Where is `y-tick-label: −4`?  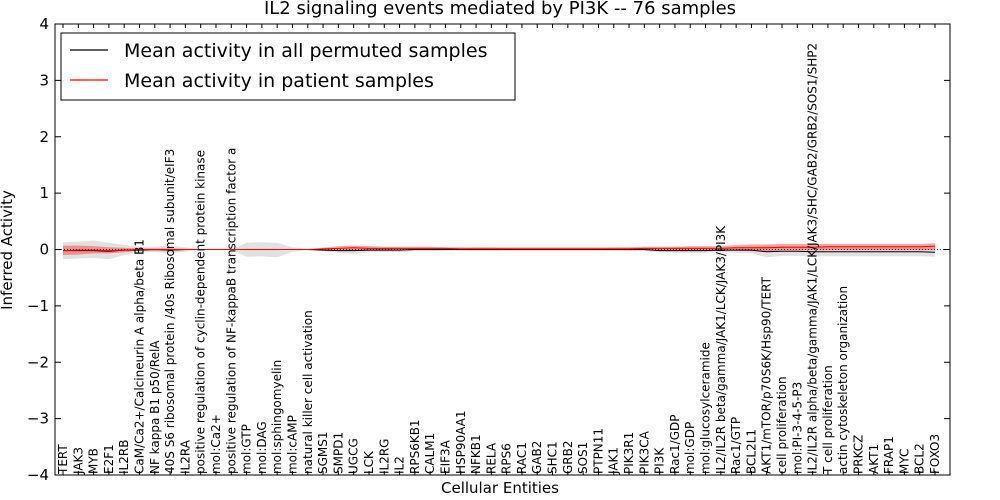
y-tick-label: −4 is located at coordinates (38, 475).